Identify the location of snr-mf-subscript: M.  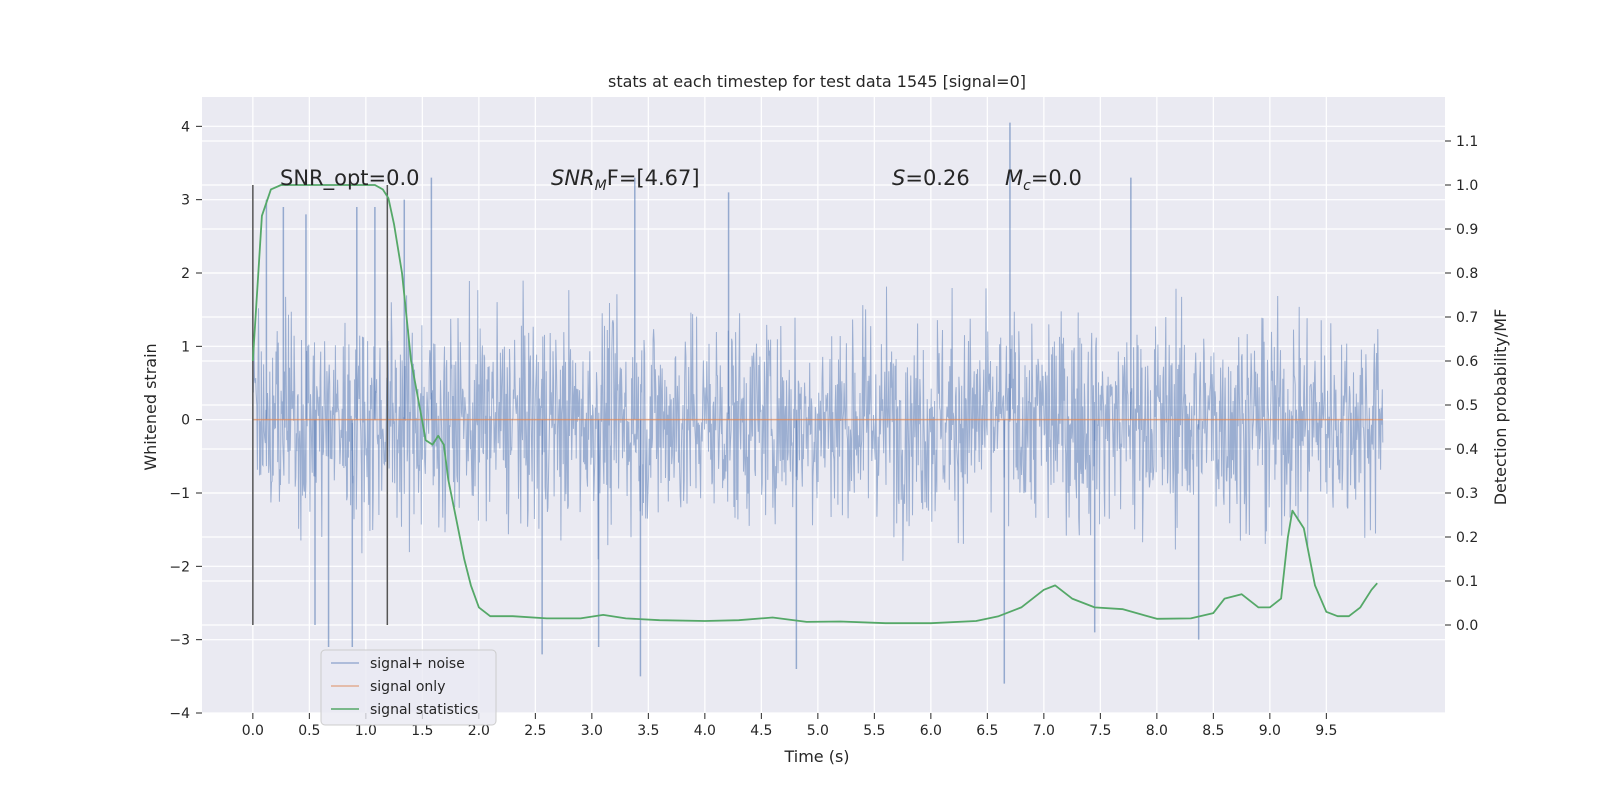
(601, 186).